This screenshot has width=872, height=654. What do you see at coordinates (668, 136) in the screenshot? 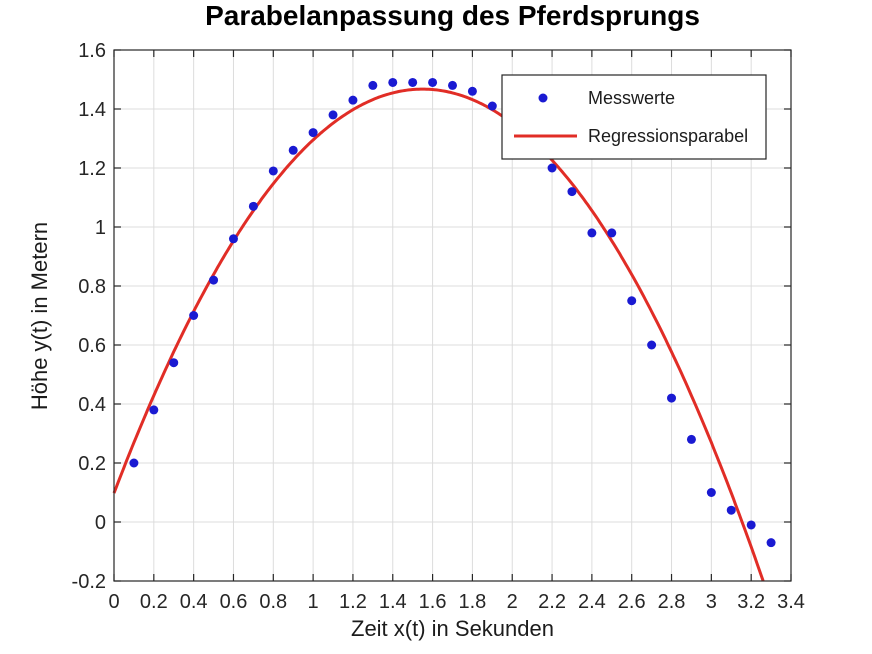
I see `legend-label-regressionsparabel: Regressionsparabel` at bounding box center [668, 136].